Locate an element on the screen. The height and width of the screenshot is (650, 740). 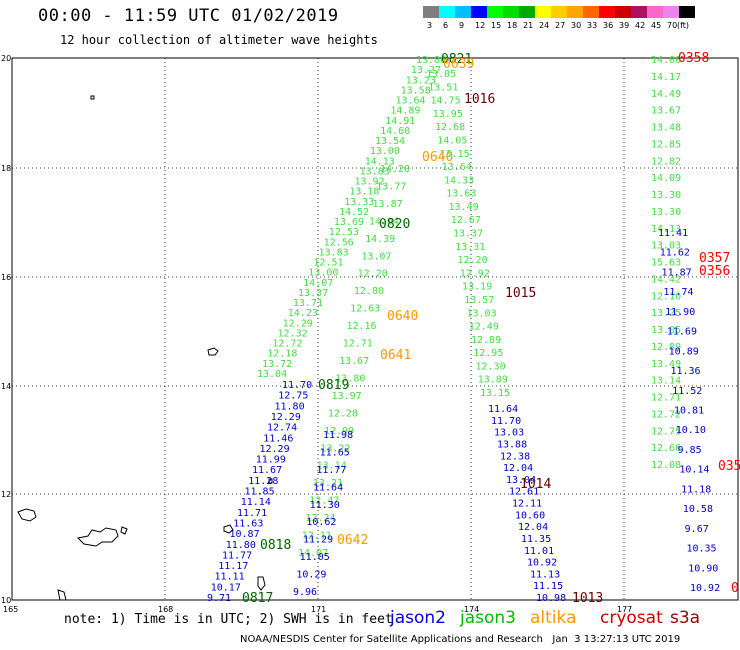
wave-height-value: 12.66 is located at coordinates (666, 448).